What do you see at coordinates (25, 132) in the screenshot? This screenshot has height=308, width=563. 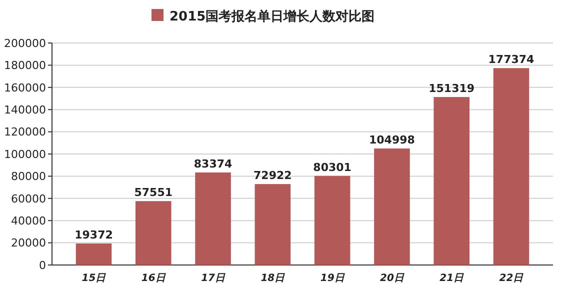 I see `y-tick-label: 120000` at bounding box center [25, 132].